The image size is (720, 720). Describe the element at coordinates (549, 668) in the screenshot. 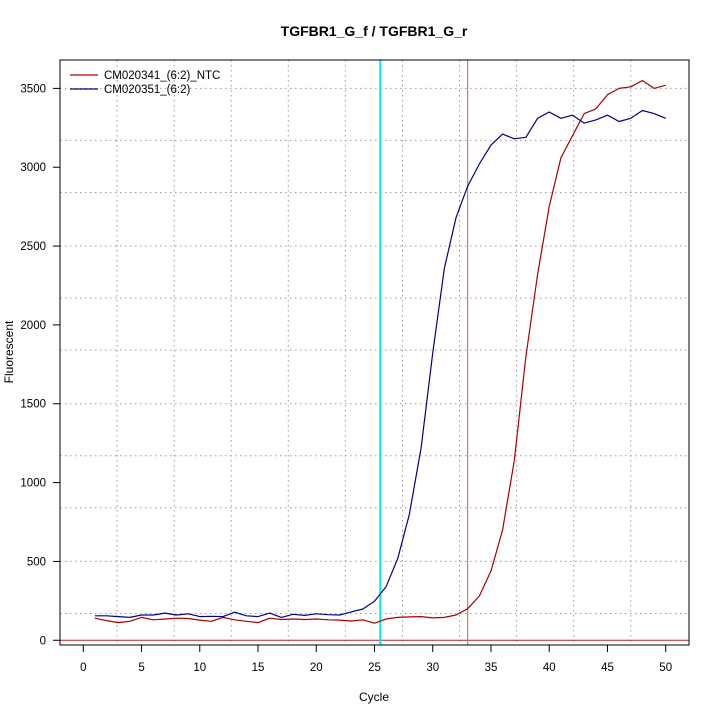

I see `x-tick-label: 40` at that location.